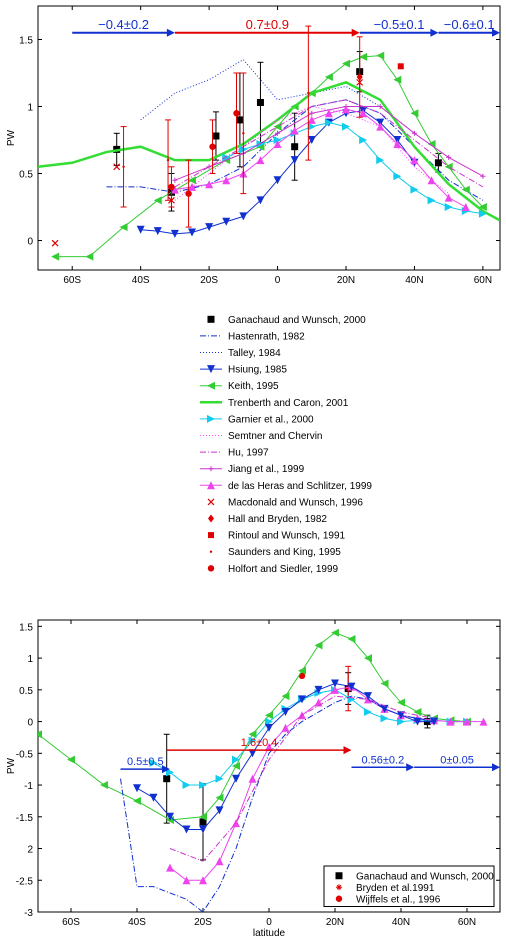 This screenshot has width=506, height=936. What do you see at coordinates (30, 659) in the screenshot?
I see `y-tick-label: 1` at bounding box center [30, 659].